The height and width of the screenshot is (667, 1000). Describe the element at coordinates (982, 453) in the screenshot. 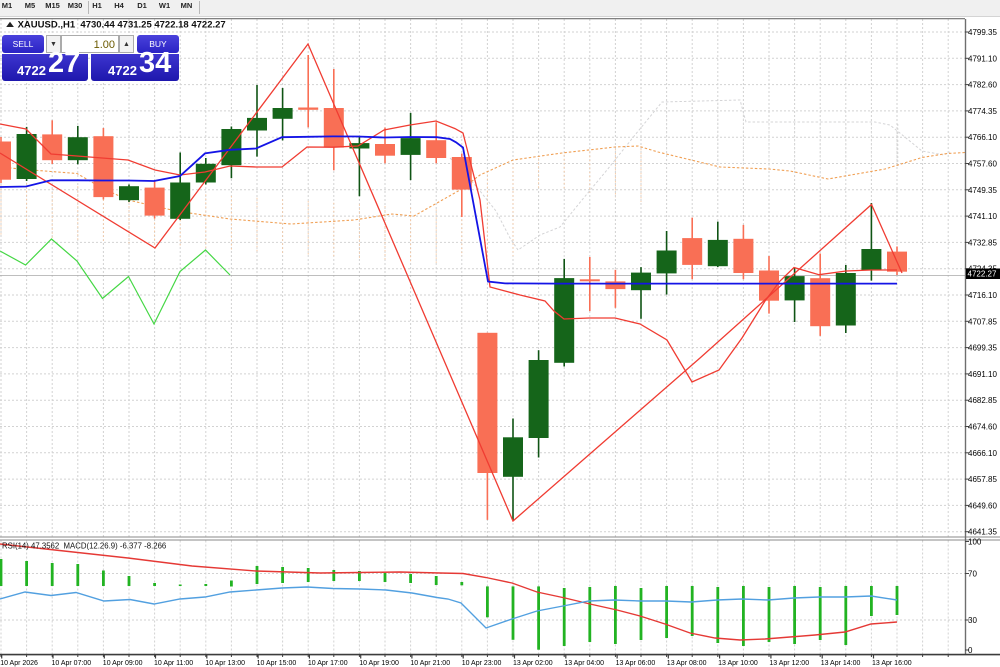

I see `svg-text: 4666.10` at that location.